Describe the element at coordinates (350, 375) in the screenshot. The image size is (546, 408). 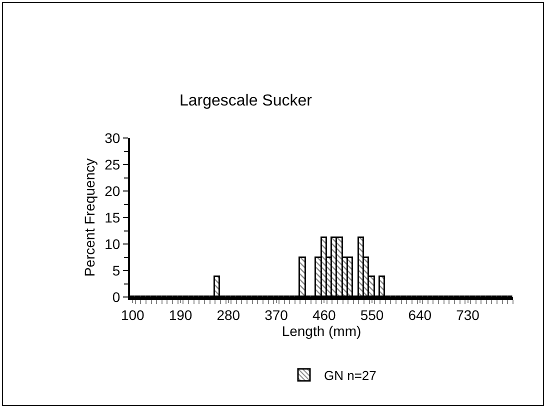
I see `text: GN n=27` at that location.